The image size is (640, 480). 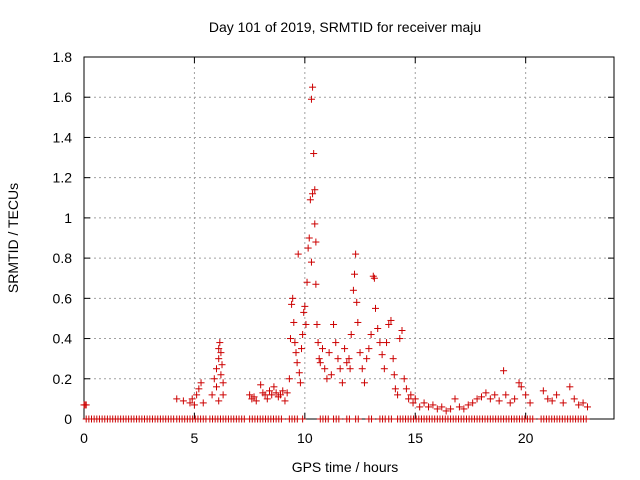 I want to click on x-tick-label: 20, so click(x=526, y=438).